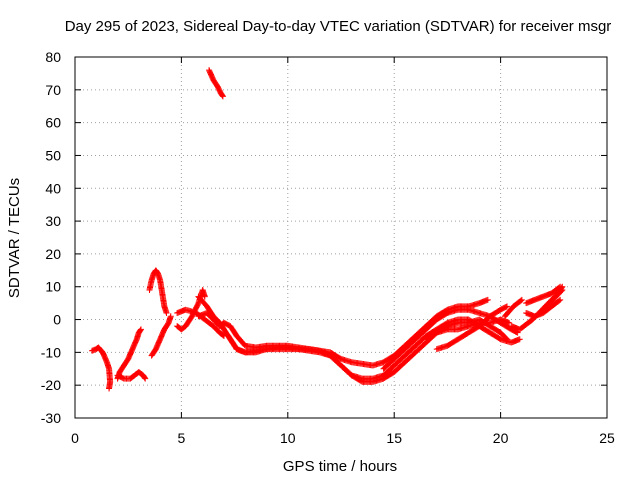 The image size is (640, 480). What do you see at coordinates (53, 221) in the screenshot?
I see `y-tick-label: 30` at bounding box center [53, 221].